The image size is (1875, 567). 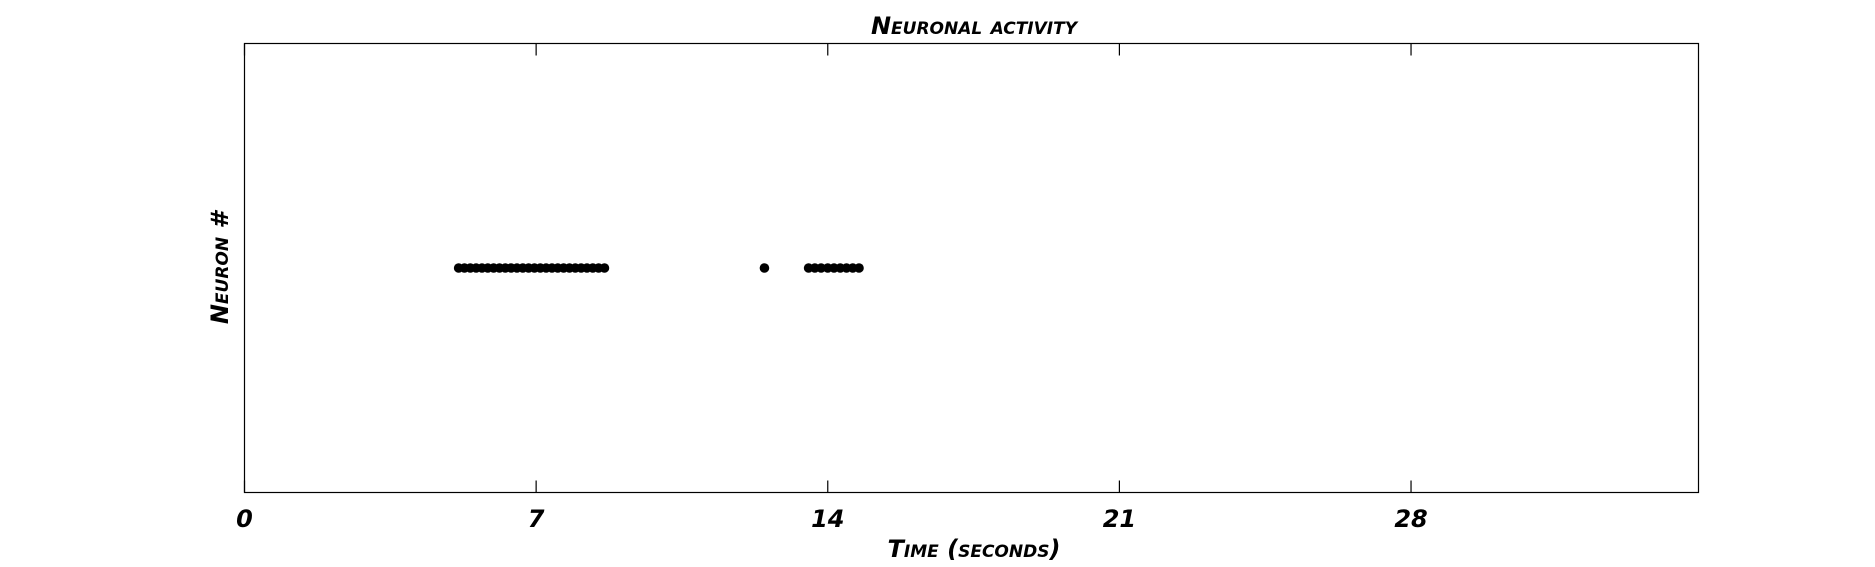 I want to click on x-tick-label: 7, so click(x=536, y=519).